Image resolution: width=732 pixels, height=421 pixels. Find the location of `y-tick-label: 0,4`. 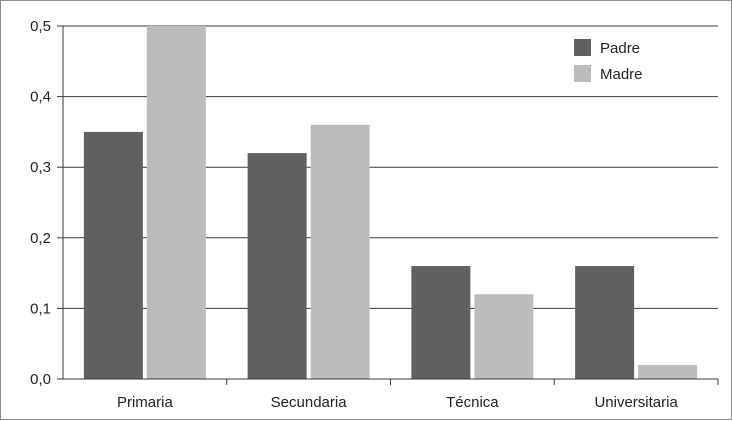

y-tick-label: 0,4 is located at coordinates (40, 97).